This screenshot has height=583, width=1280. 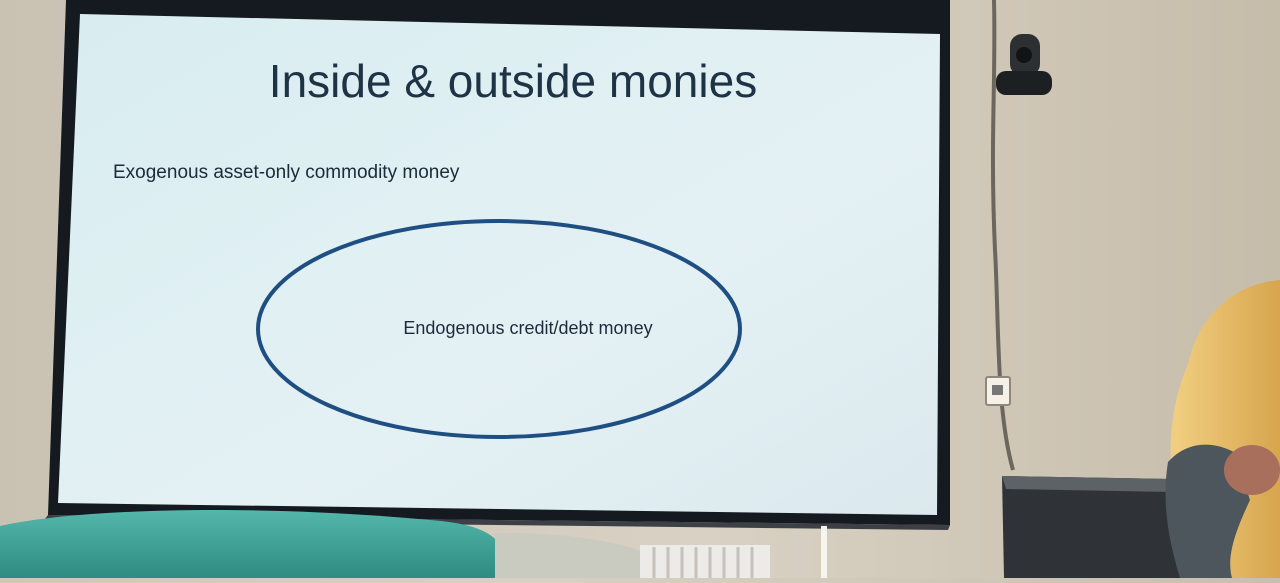 What do you see at coordinates (331, 543) in the screenshot?
I see `foreground-sofa` at bounding box center [331, 543].